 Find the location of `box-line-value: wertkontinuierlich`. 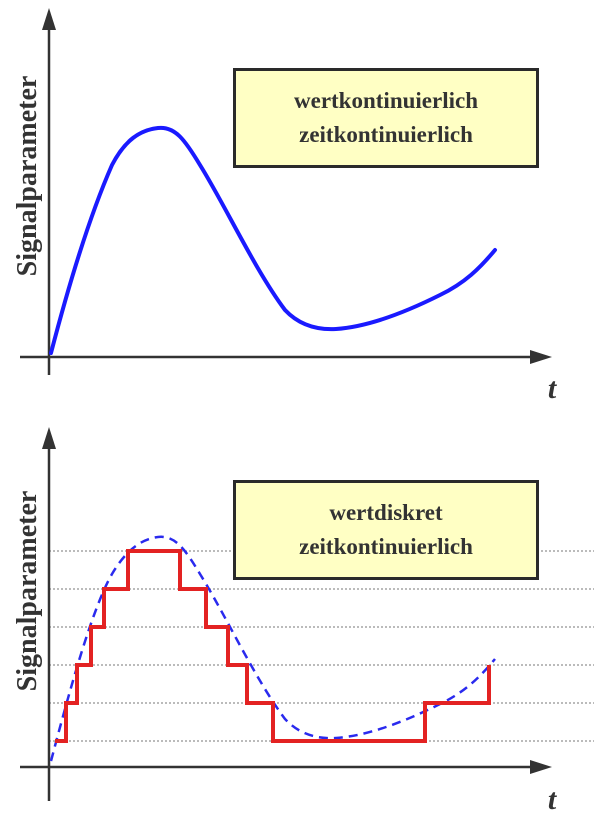

box-line-value: wertkontinuierlich is located at coordinates (386, 100).